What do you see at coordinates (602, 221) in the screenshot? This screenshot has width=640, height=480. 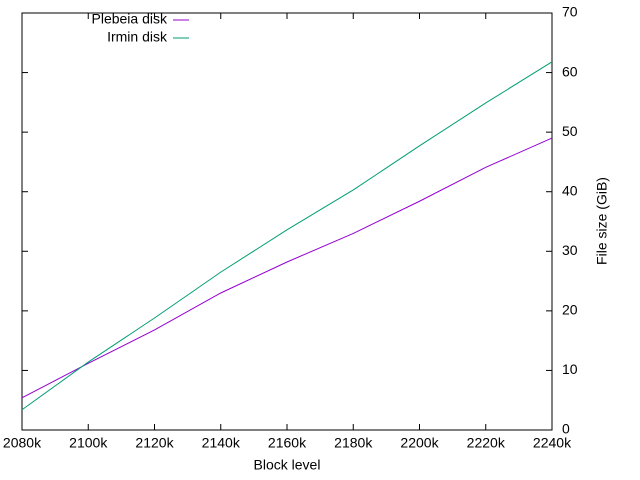 I see `y-axis-label: File size (GiB)` at bounding box center [602, 221].